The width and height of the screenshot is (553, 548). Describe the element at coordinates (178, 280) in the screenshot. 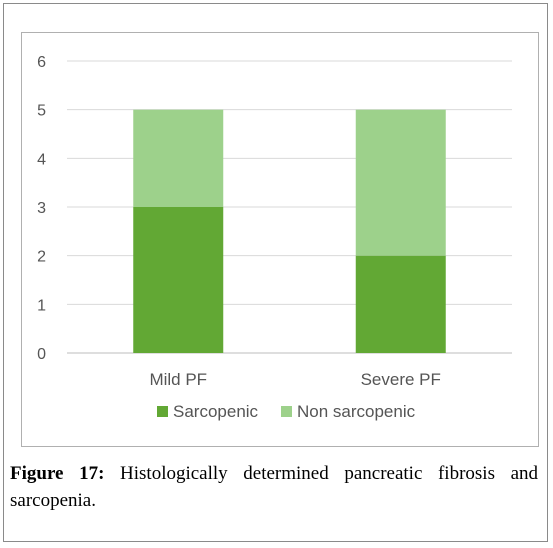

I see `bar-segment-sarcopenic-mild` at that location.